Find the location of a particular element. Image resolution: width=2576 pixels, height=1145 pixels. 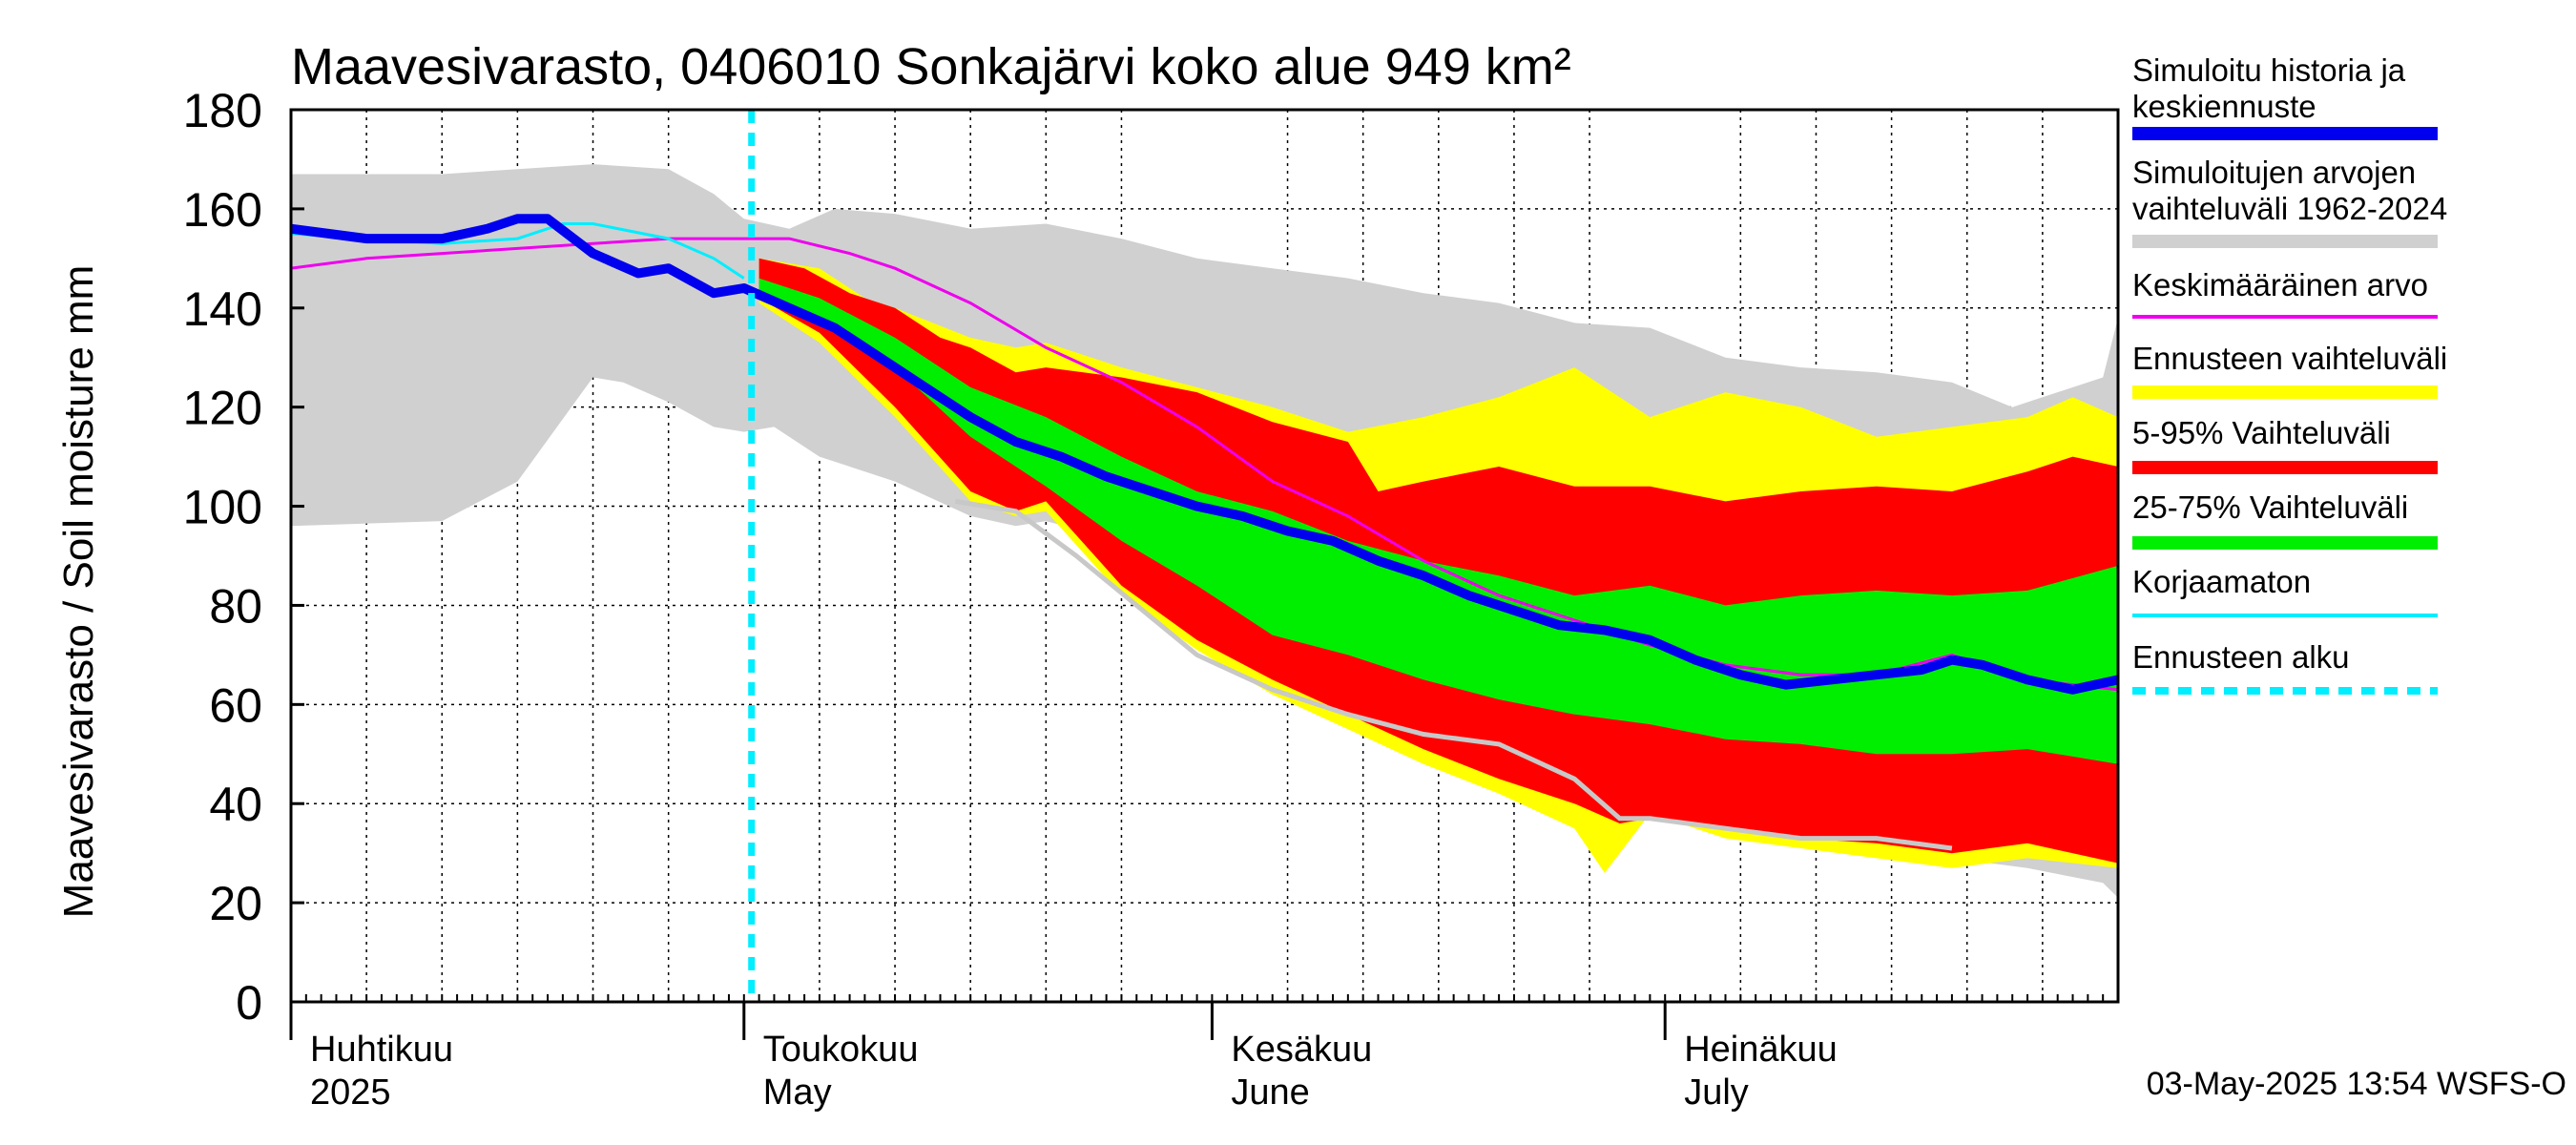

footer-timestamp: 03-May-2025 13:54 WSFS-O is located at coordinates (2356, 1084).